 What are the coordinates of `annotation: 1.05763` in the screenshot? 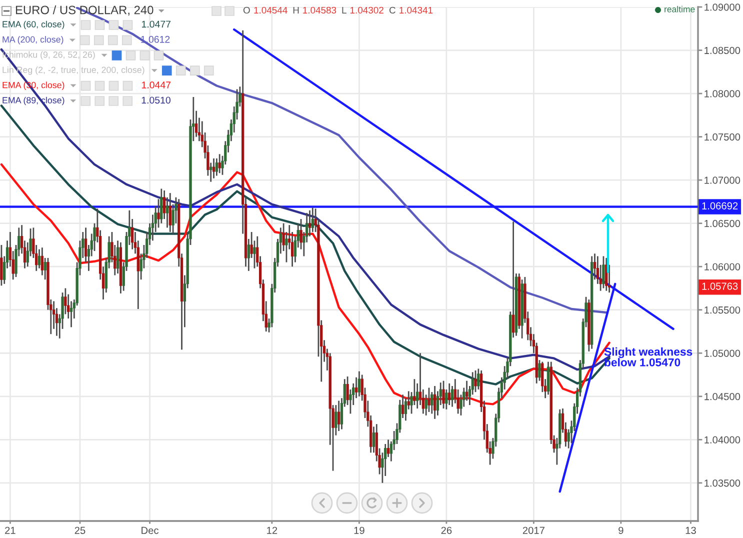 It's located at (720, 286).